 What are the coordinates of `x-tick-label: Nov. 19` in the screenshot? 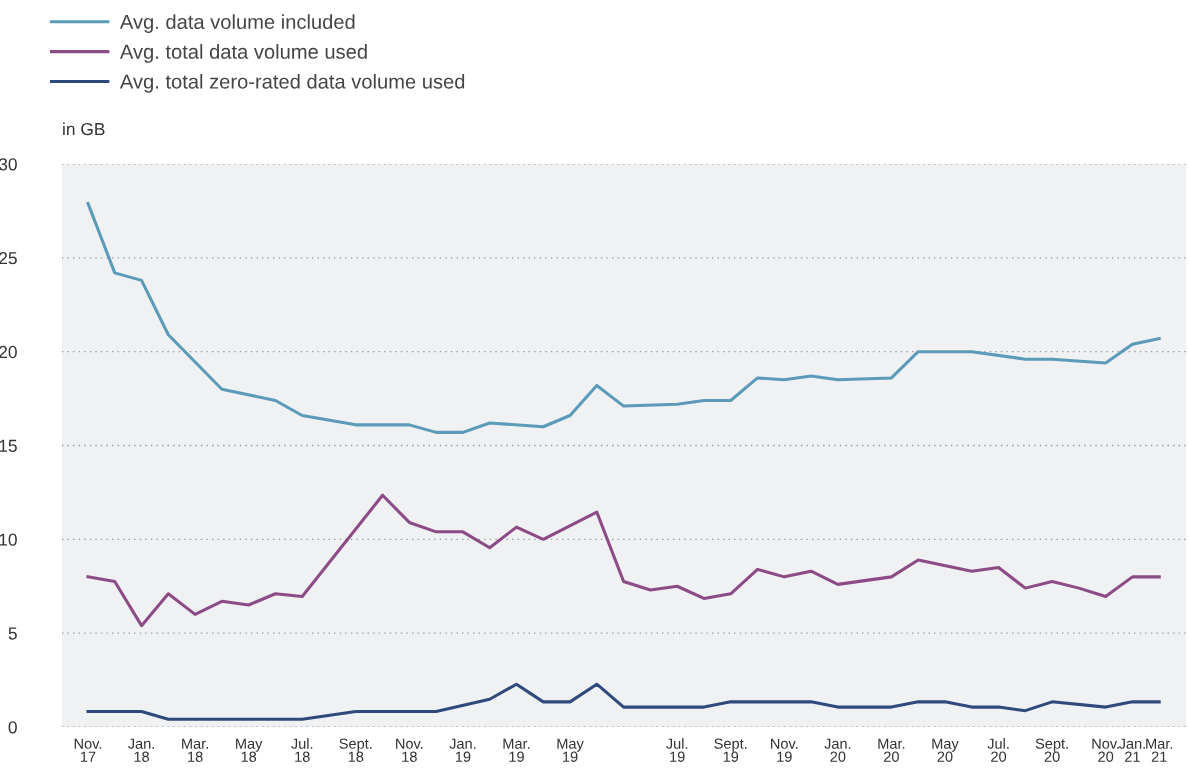 It's located at (784, 750).